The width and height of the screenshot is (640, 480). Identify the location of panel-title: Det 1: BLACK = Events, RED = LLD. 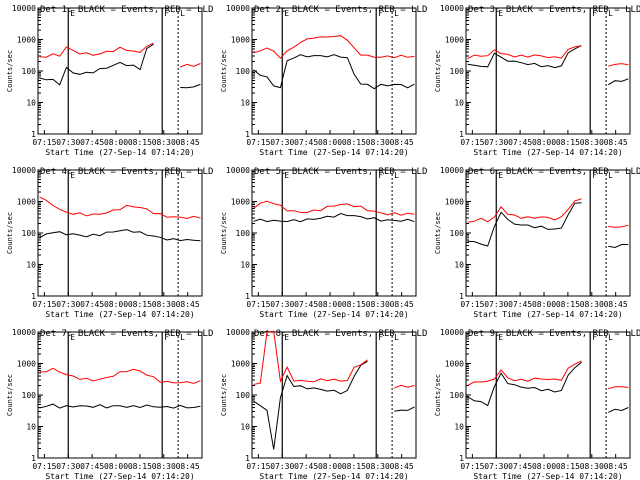
(126, 10).